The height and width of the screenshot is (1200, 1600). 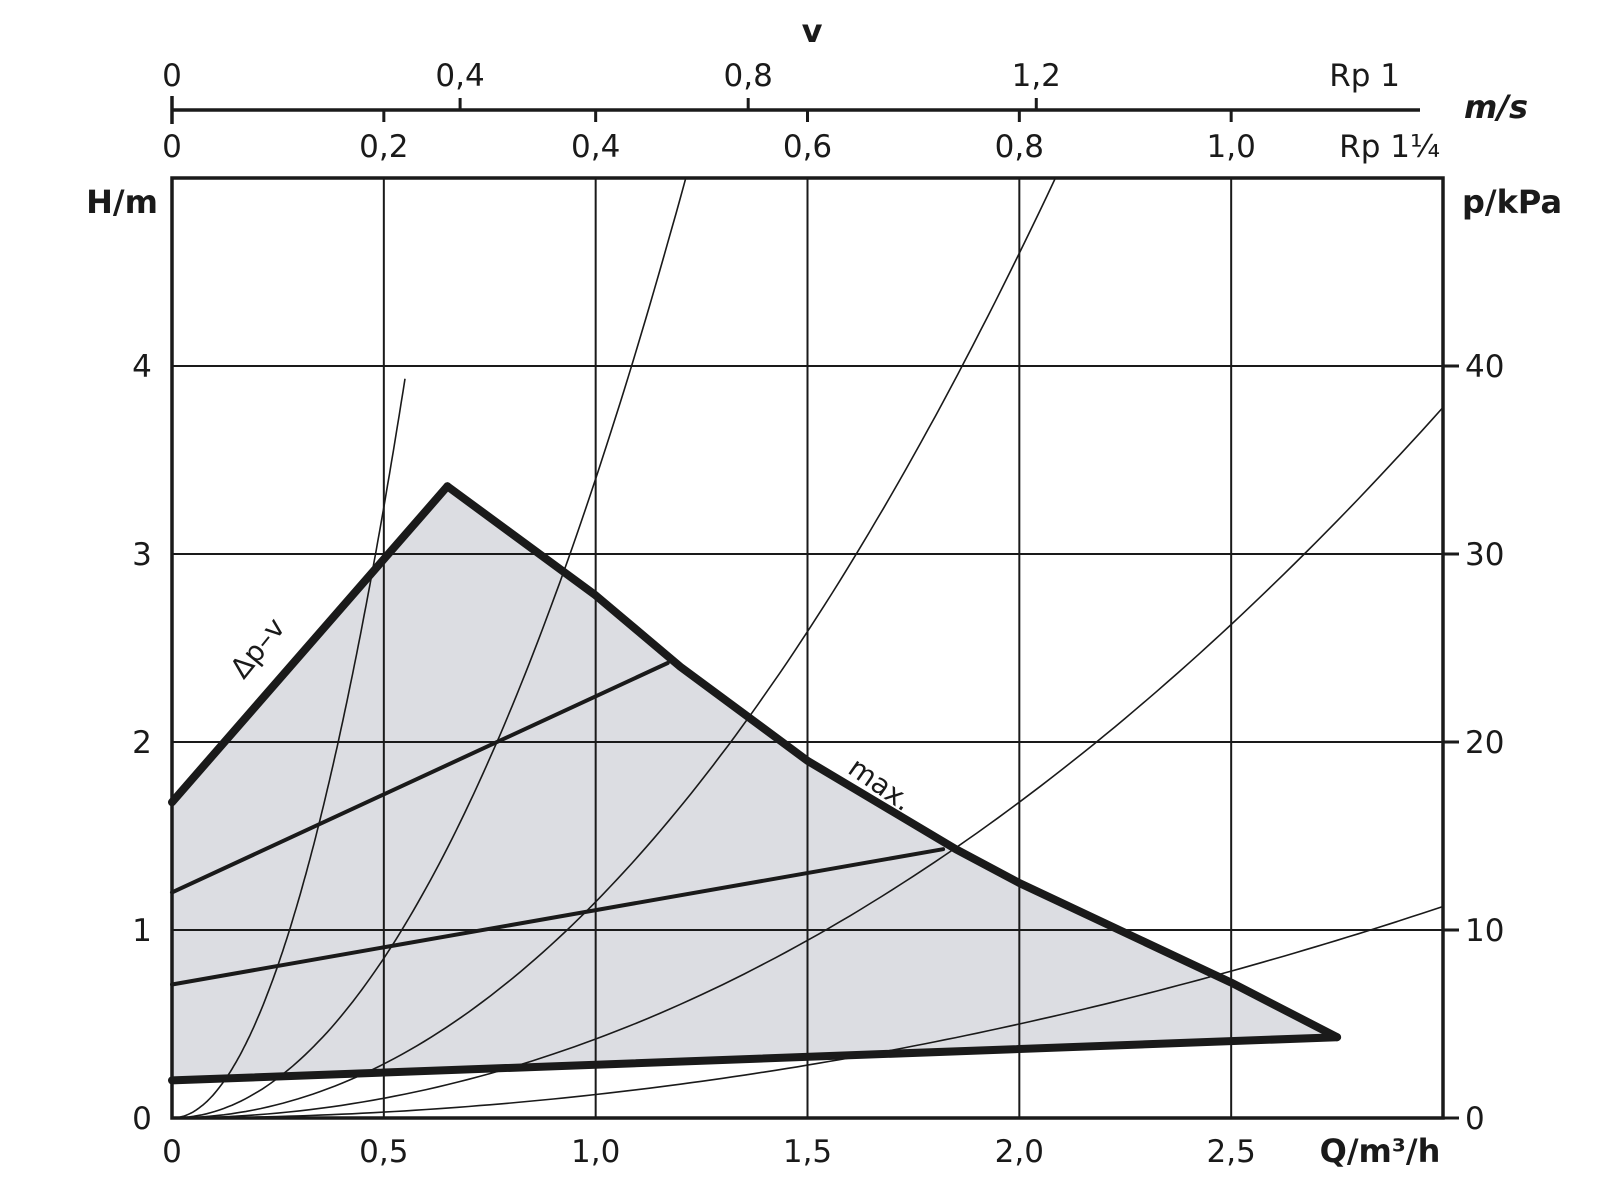 What do you see at coordinates (172, 147) in the screenshot?
I see `top-tick-label-1-0: 0` at bounding box center [172, 147].